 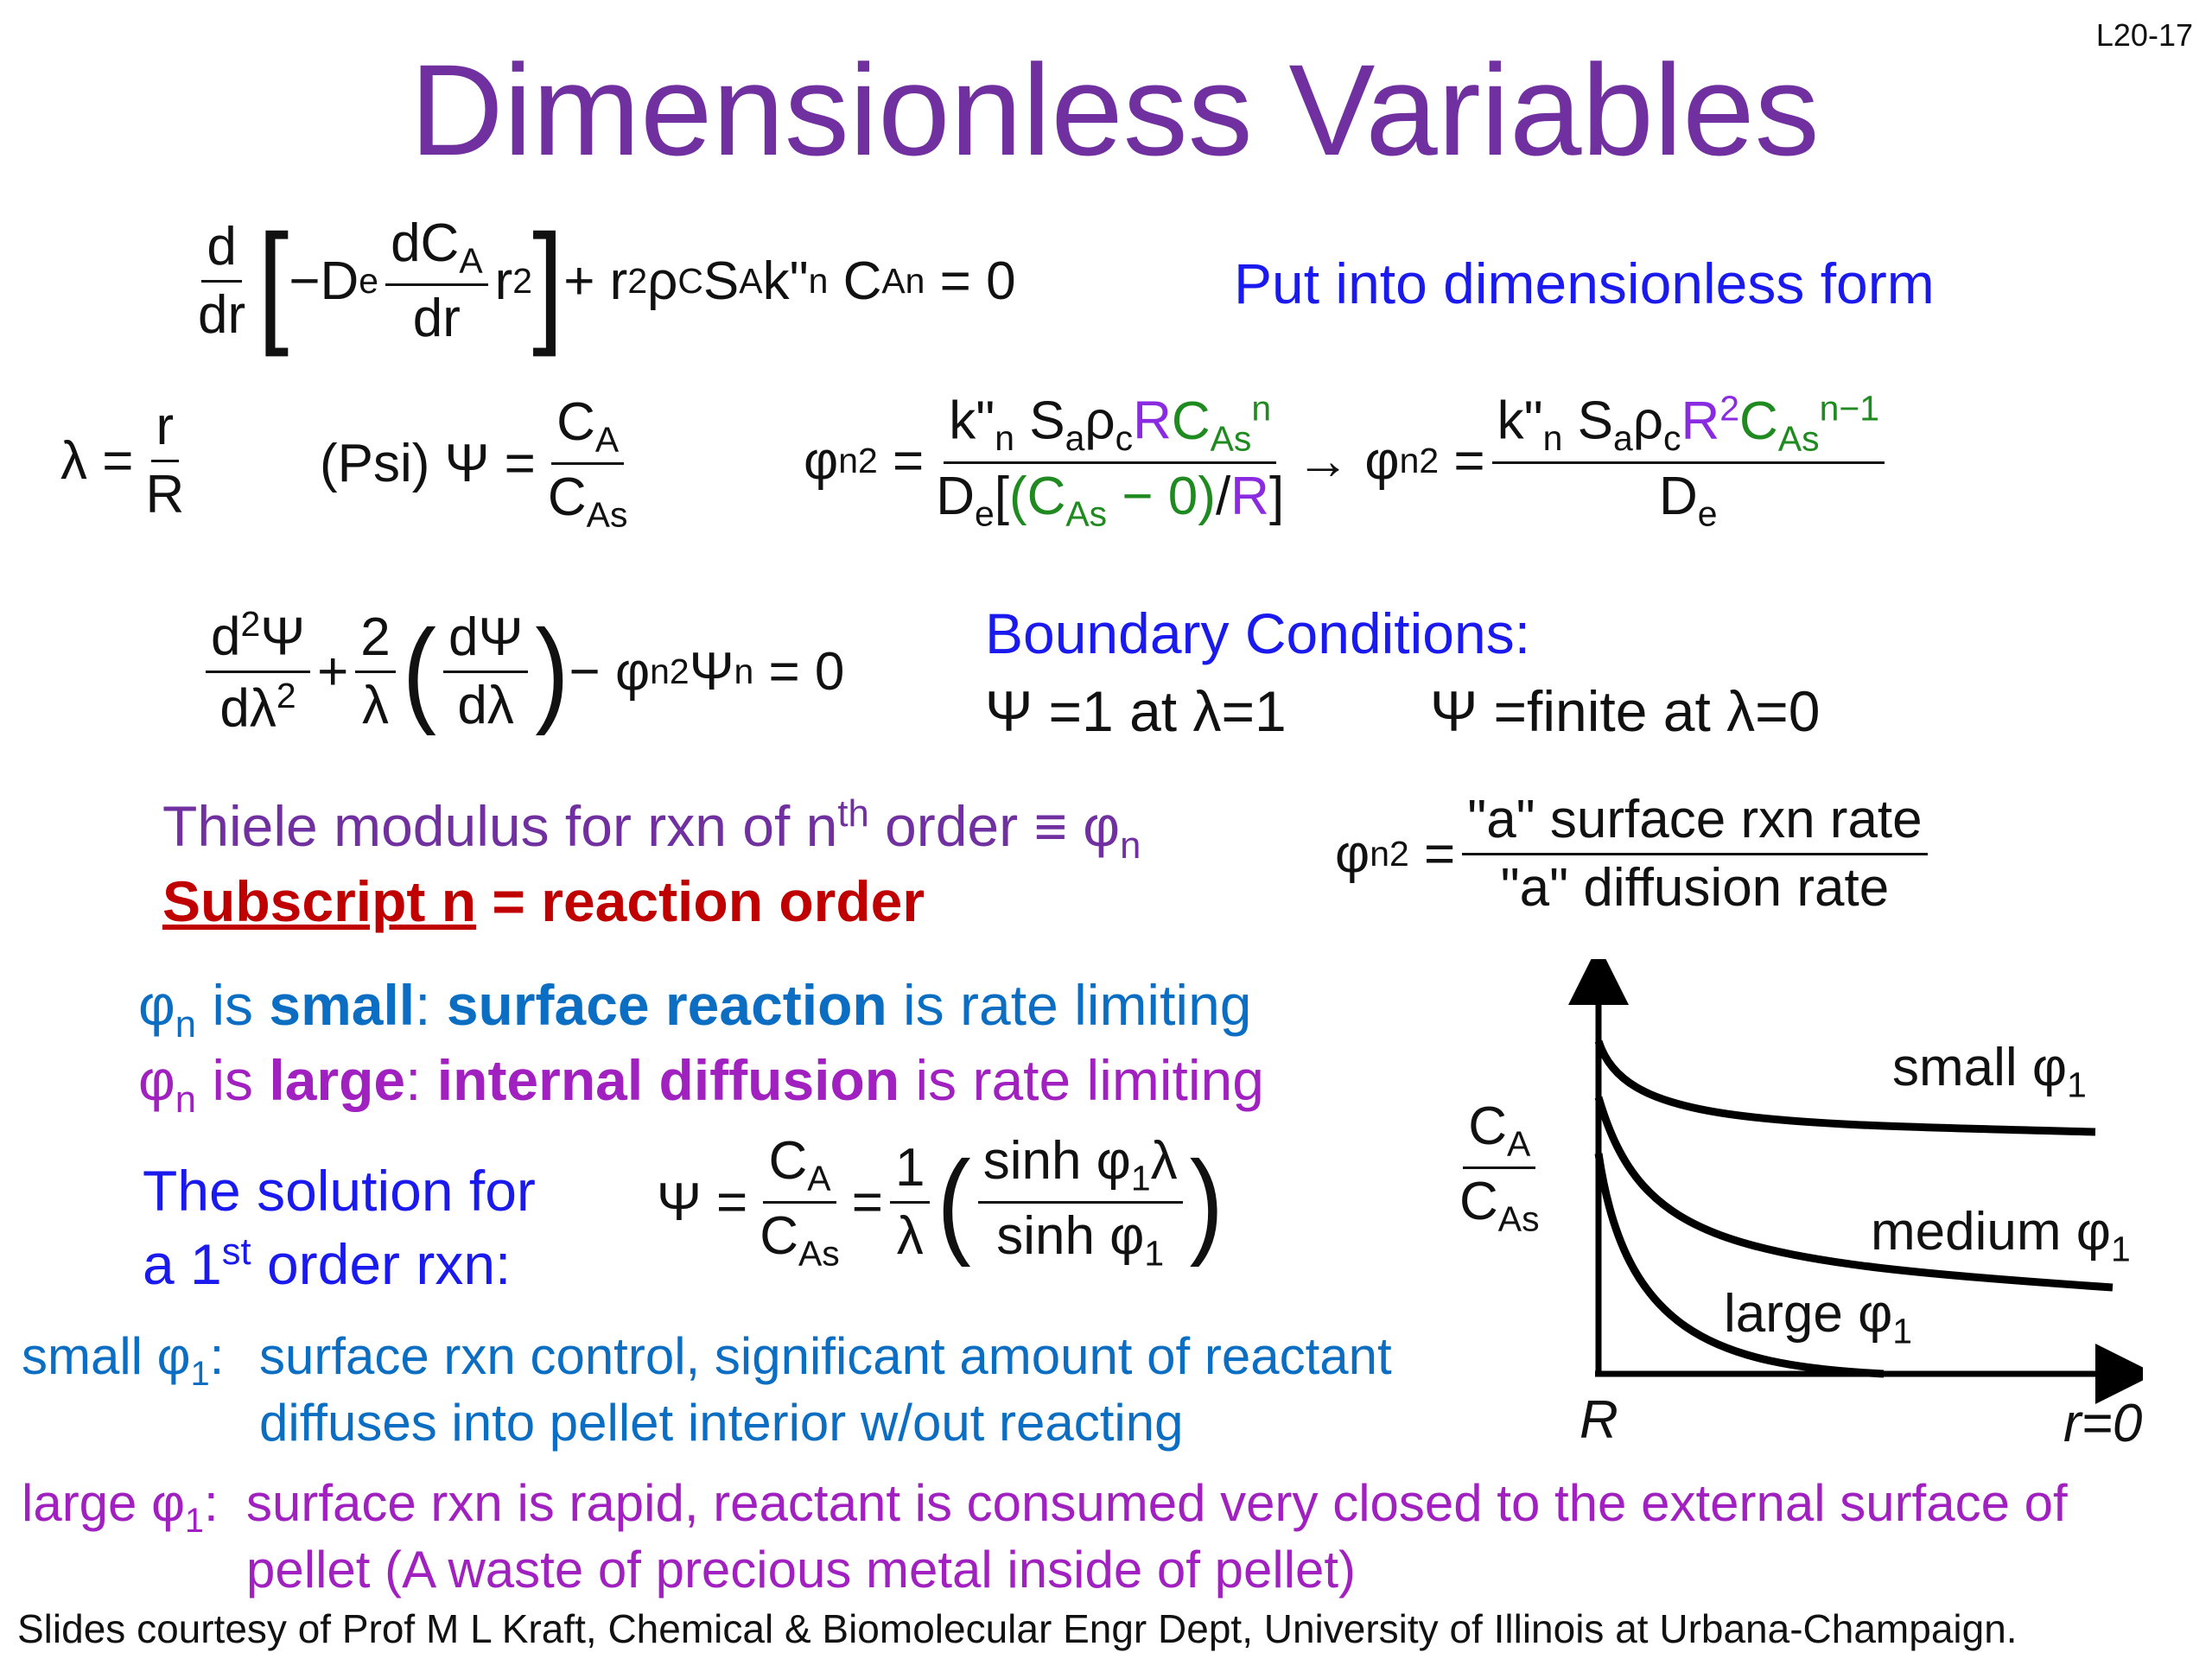 I want to click on subscript-note: Subscript n = reaction order, so click(x=543, y=901).